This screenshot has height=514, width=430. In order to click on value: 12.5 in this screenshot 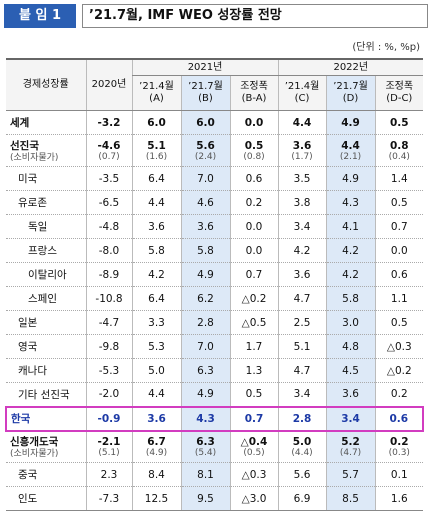, I will do `click(156, 498)`.